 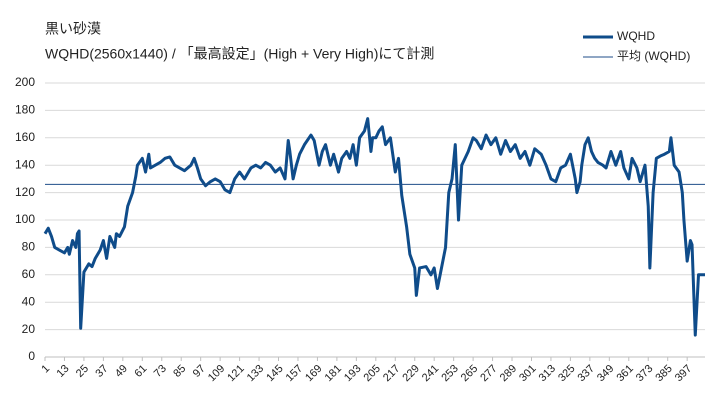 What do you see at coordinates (683, 373) in the screenshot?
I see `x-tick-label: 397` at bounding box center [683, 373].